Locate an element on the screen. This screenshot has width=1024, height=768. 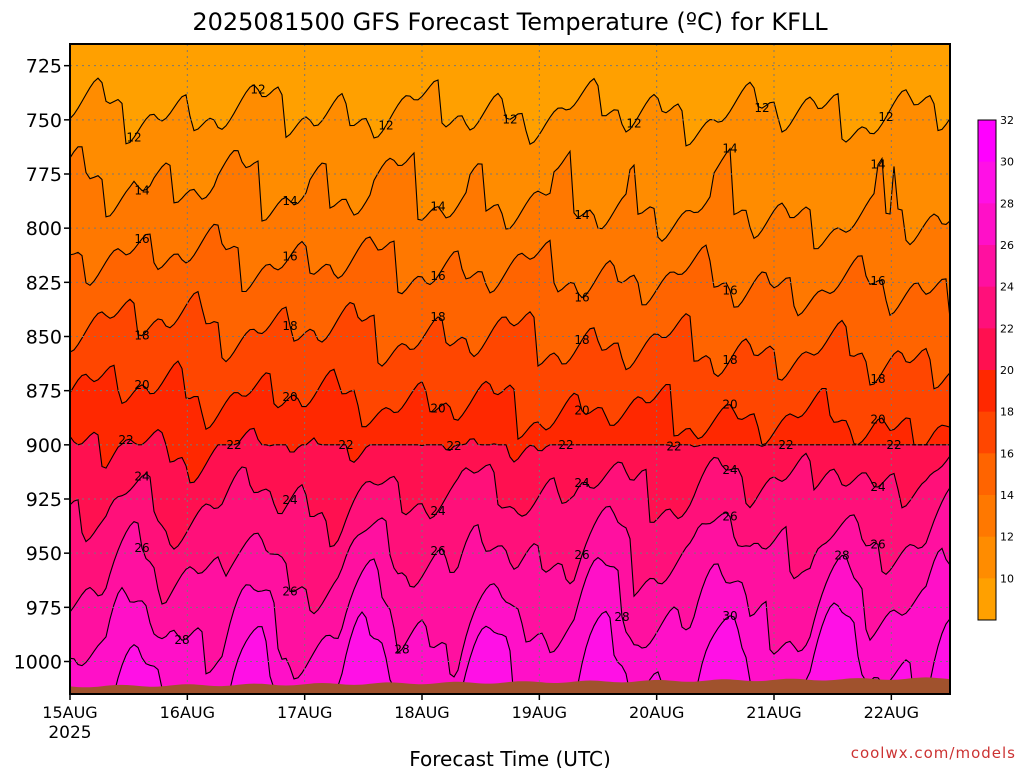
colorbar-tick-label: 20 is located at coordinates (1007, 370).